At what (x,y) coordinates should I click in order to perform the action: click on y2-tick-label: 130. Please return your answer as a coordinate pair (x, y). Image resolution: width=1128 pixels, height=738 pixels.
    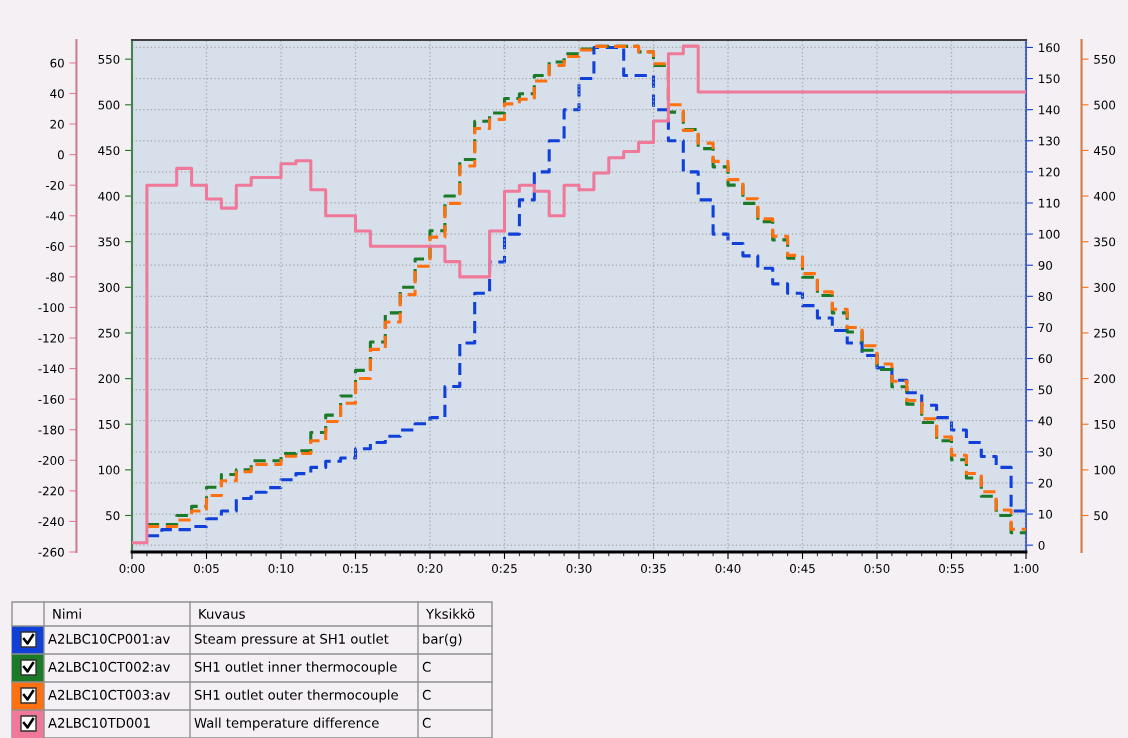
    Looking at the image, I should click on (1049, 141).